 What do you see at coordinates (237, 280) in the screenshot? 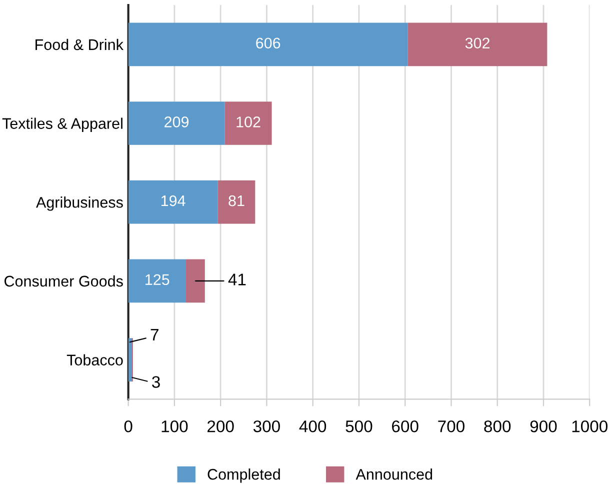
I see `data-label: 41` at bounding box center [237, 280].